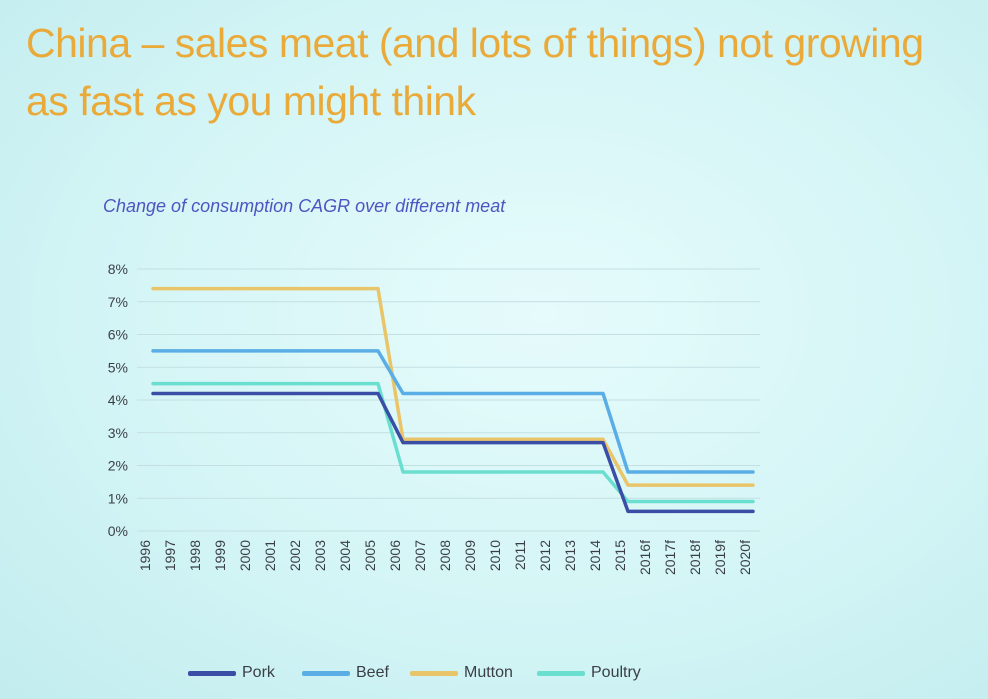 Image resolution: width=988 pixels, height=699 pixels. I want to click on x-tick-label: 2019f, so click(720, 557).